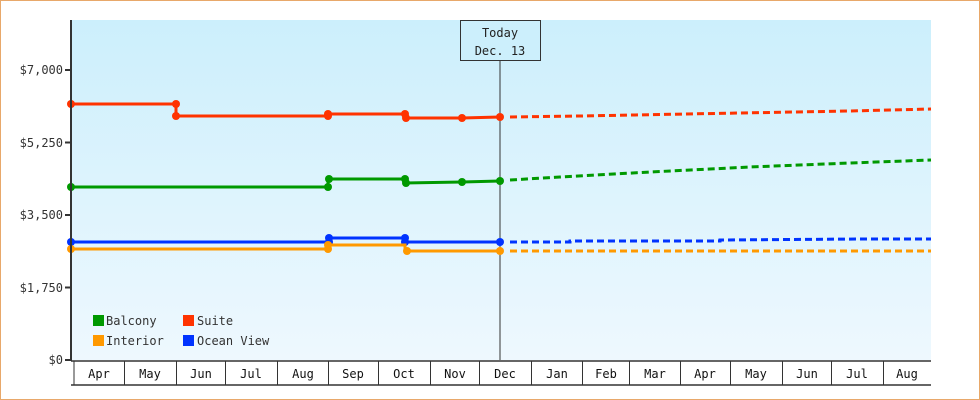  What do you see at coordinates (131, 321) in the screenshot?
I see `legend-label: Balcony` at bounding box center [131, 321].